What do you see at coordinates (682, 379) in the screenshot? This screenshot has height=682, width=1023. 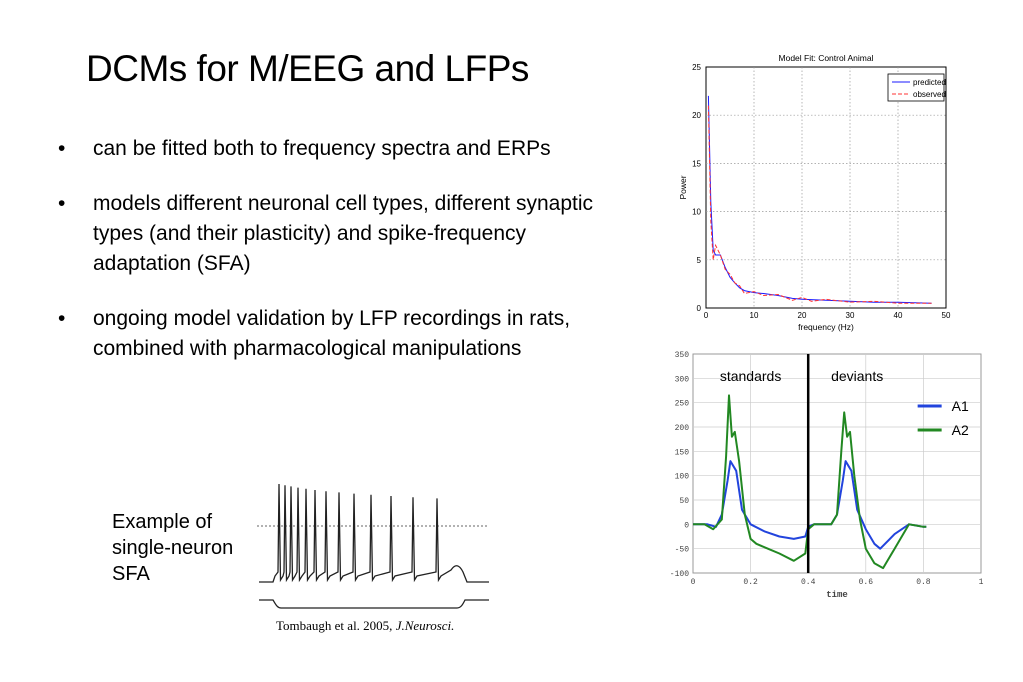 I see `y-tick-label: 300` at bounding box center [682, 379].